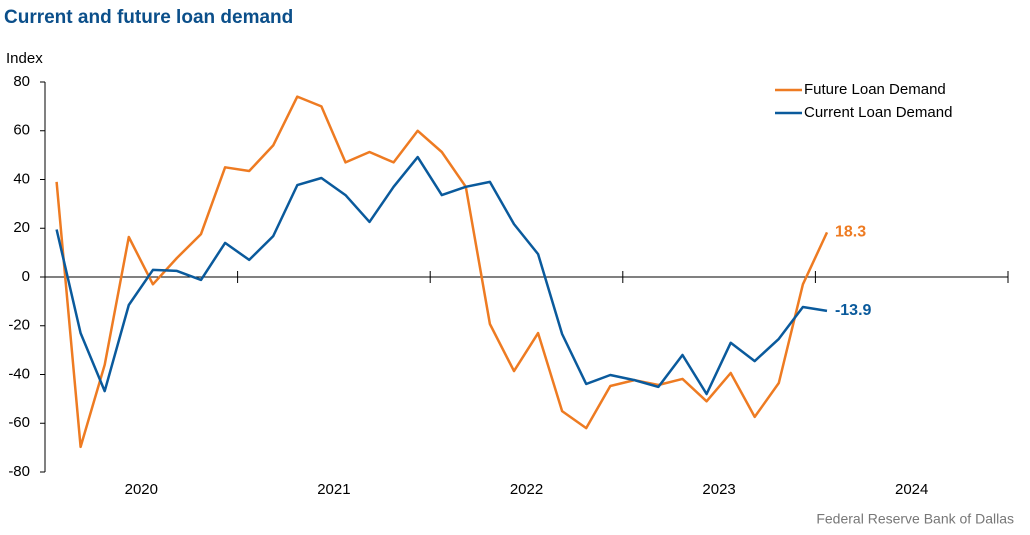  What do you see at coordinates (21, 227) in the screenshot?
I see `y-tick-label: 20` at bounding box center [21, 227].